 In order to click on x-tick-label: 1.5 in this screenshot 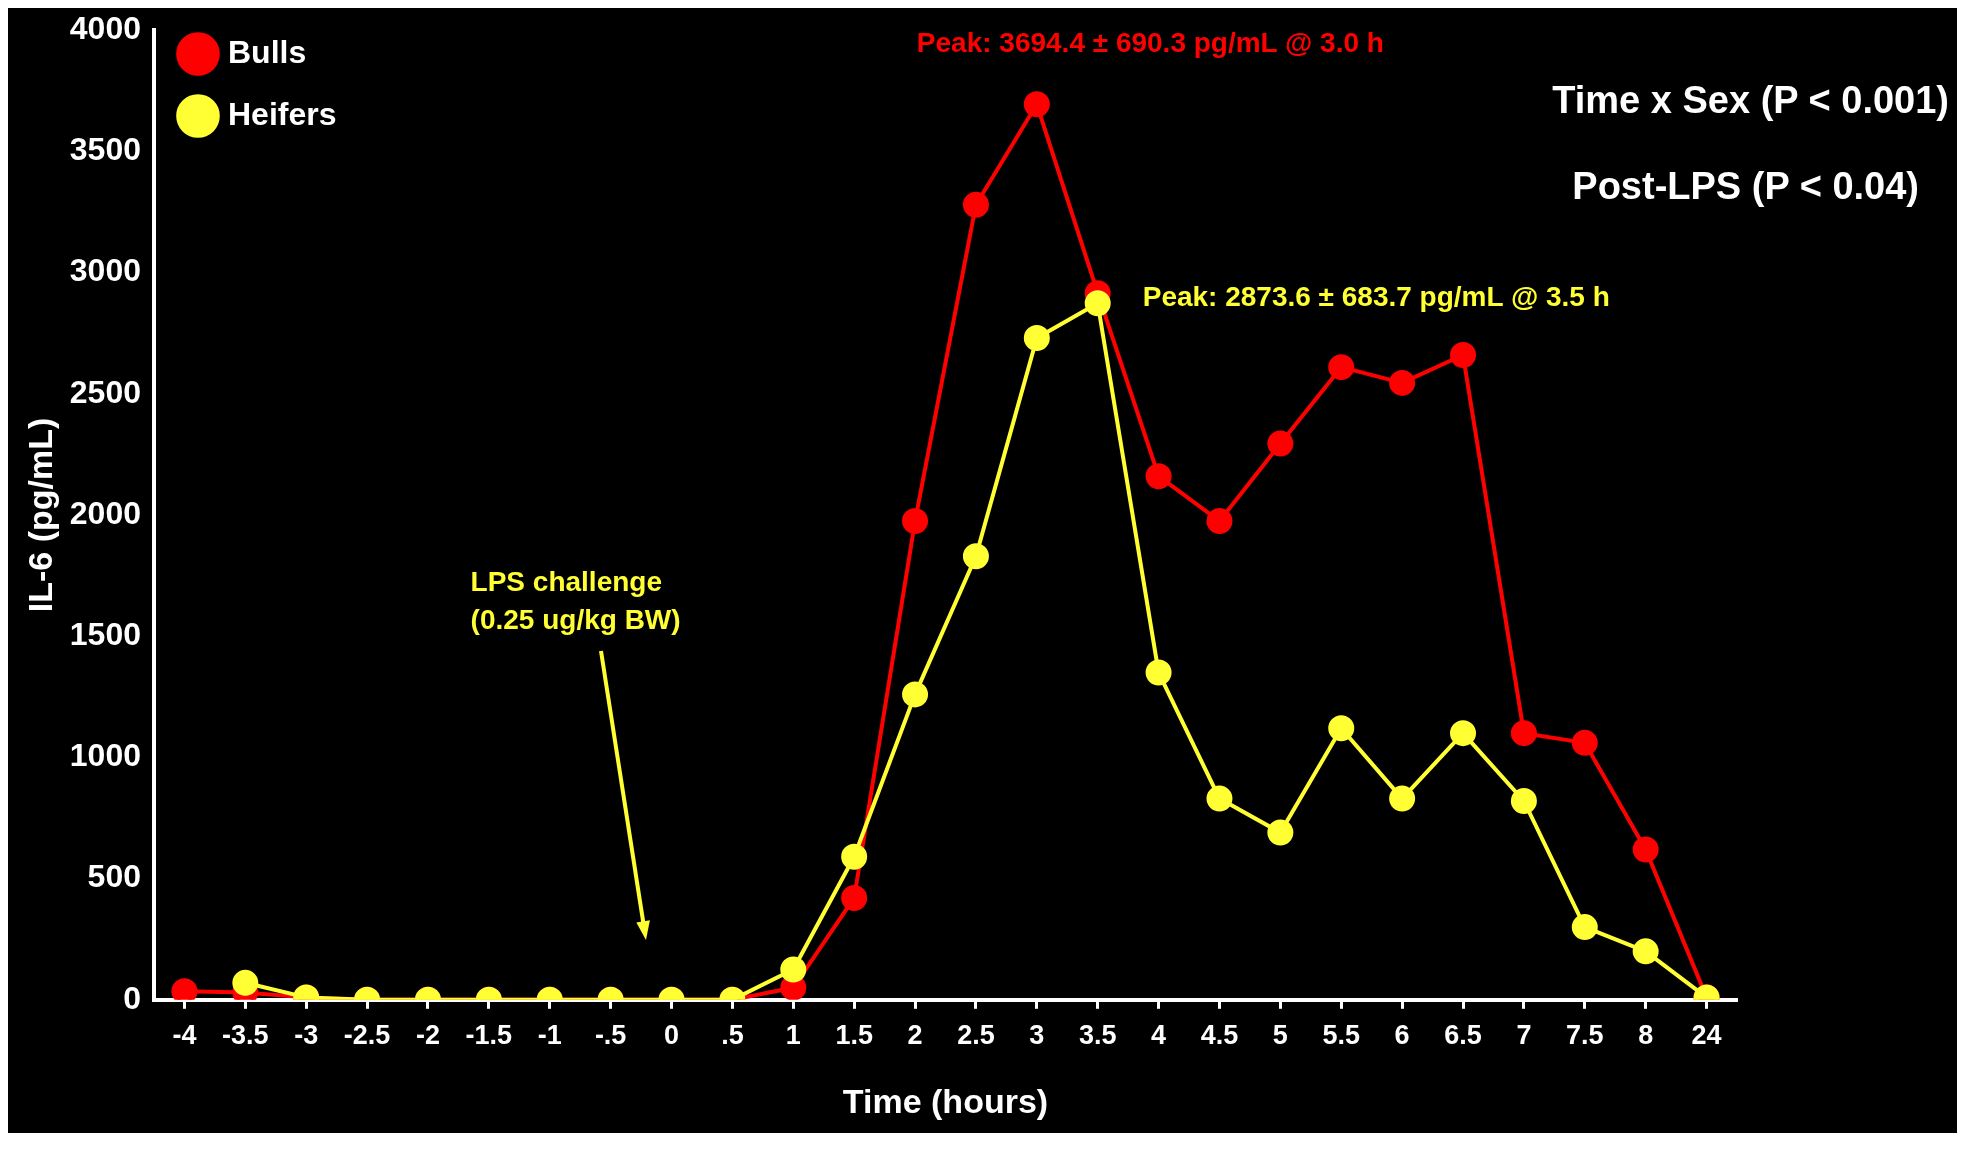, I will do `click(854, 1035)`.